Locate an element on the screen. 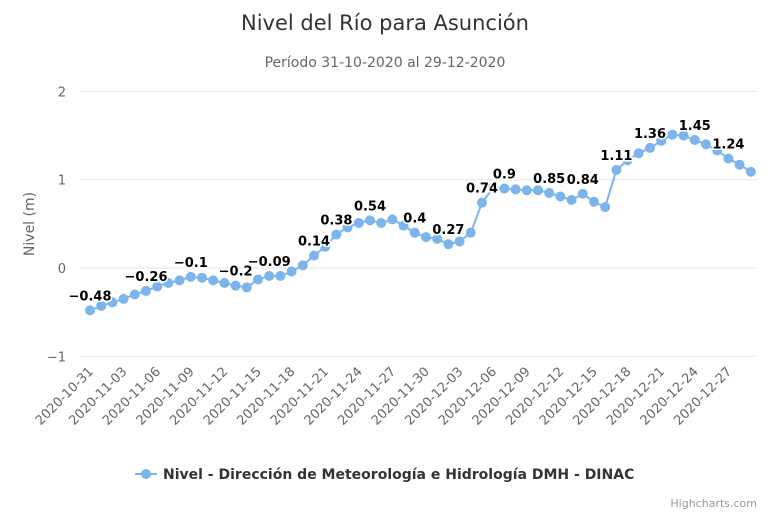 The height and width of the screenshot is (513, 770). data-label: 1.11 is located at coordinates (616, 156).